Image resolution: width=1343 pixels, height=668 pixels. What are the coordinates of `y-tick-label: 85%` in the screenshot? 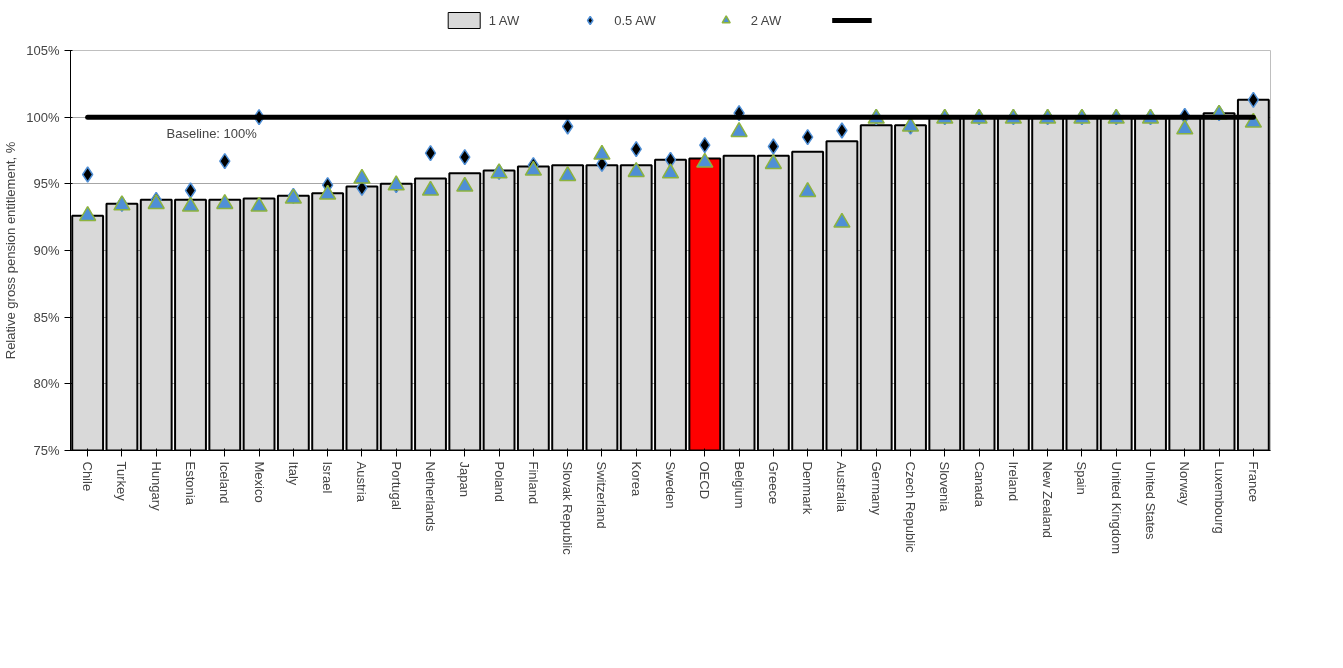 It's located at (46, 317).